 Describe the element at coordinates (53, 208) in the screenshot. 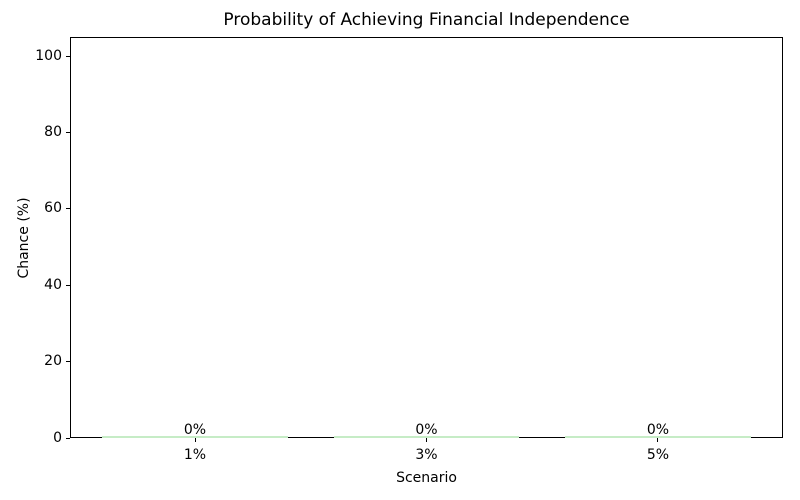

I see `y-tick-label: 60` at that location.